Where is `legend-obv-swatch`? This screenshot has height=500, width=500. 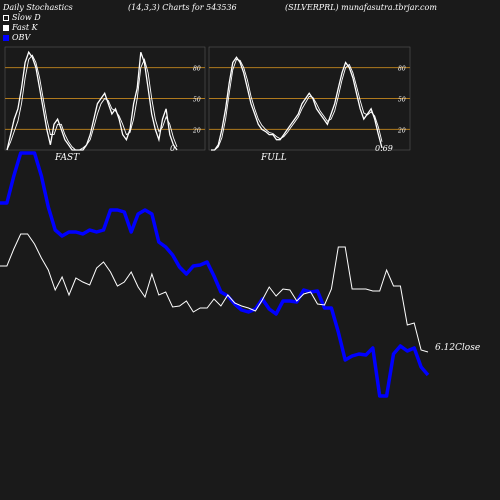 legend-obv-swatch is located at coordinates (6, 37).